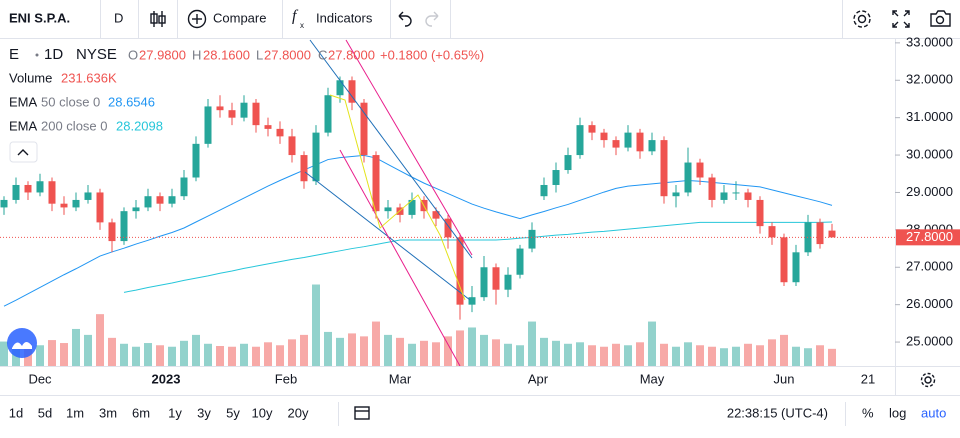 This screenshot has height=438, width=960. What do you see at coordinates (929, 266) in the screenshot?
I see `y-tick-label: 27.0000` at bounding box center [929, 266].